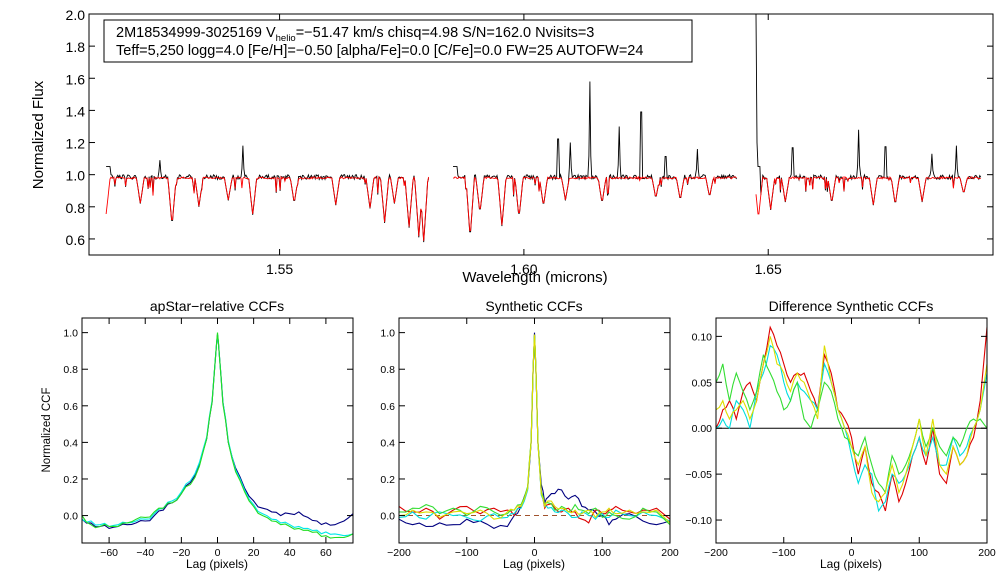 The width and height of the screenshot is (1008, 576). What do you see at coordinates (326, 553) in the screenshot?
I see `x-tick-label: 60` at bounding box center [326, 553].